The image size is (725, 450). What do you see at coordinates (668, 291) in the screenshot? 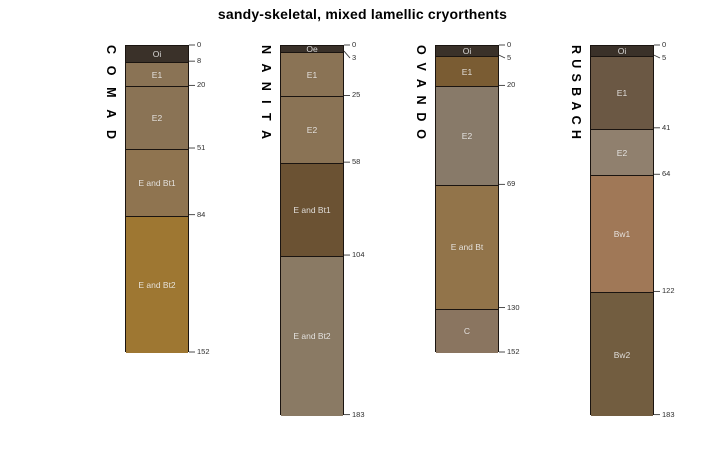
I see `depth-tick-label: 122` at bounding box center [668, 291].